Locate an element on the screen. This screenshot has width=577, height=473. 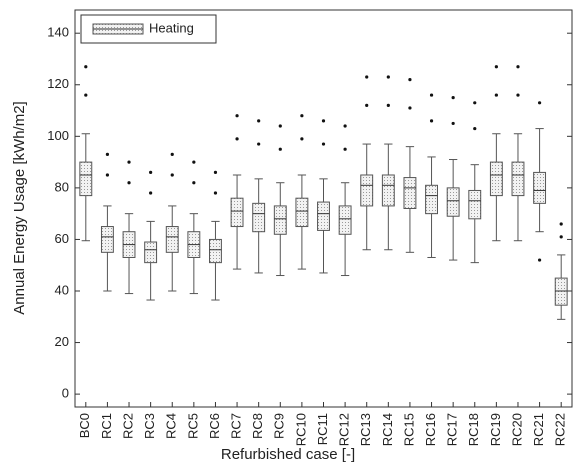
y-tick-label: 80 is located at coordinates (62, 186).